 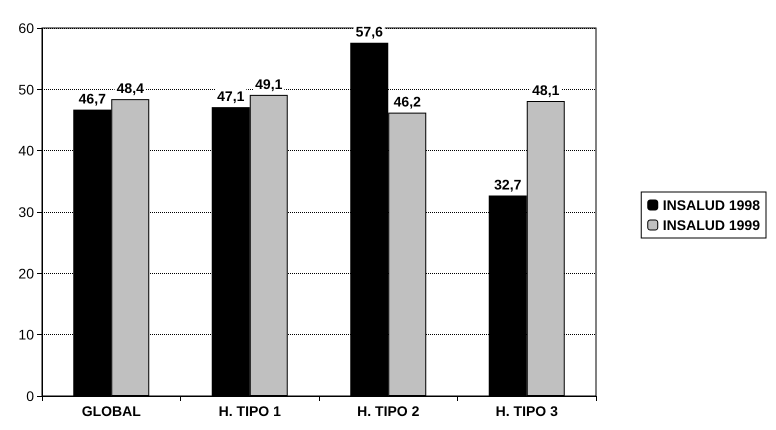 I want to click on y-tick-label: 10, so click(x=26, y=334).